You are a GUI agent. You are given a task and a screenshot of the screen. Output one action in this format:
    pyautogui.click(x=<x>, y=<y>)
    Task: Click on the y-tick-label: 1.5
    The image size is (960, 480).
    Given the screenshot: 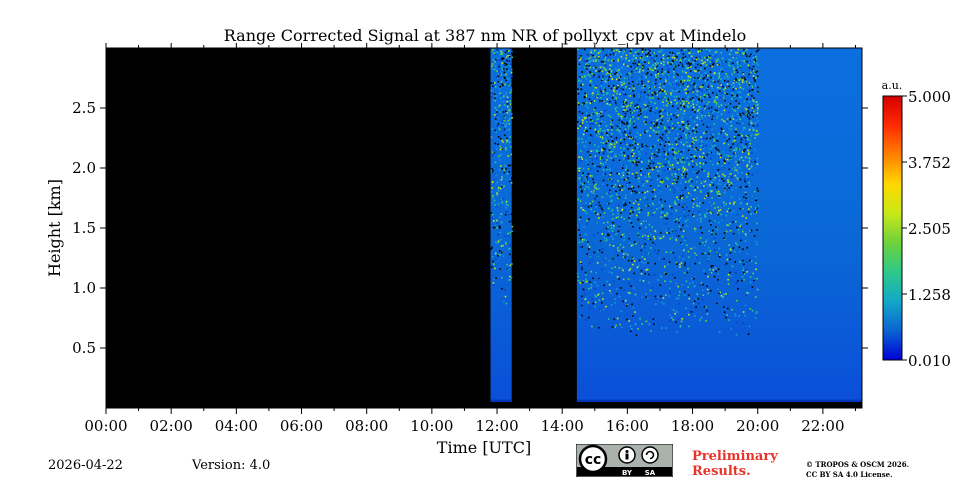 What is the action you would take?
    pyautogui.click(x=84, y=228)
    